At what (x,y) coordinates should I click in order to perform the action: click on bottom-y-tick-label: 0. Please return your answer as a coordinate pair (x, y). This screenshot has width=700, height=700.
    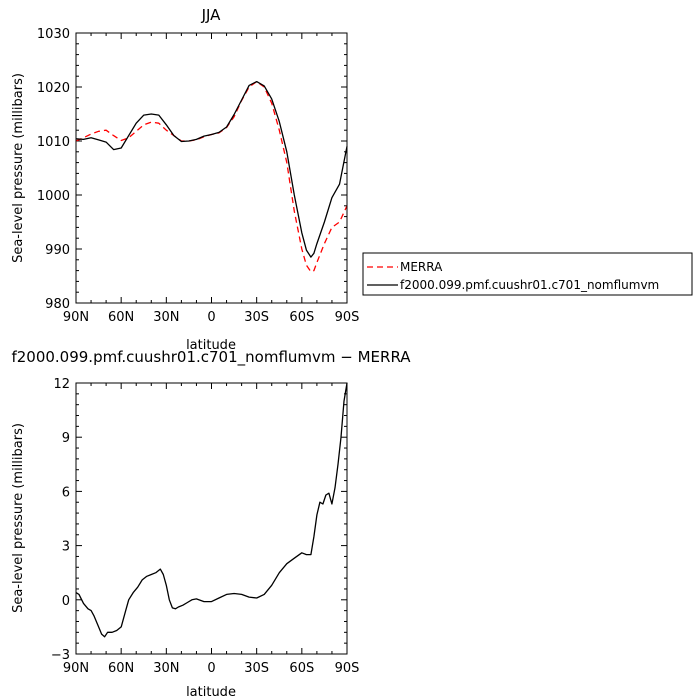
    Looking at the image, I should click on (66, 601).